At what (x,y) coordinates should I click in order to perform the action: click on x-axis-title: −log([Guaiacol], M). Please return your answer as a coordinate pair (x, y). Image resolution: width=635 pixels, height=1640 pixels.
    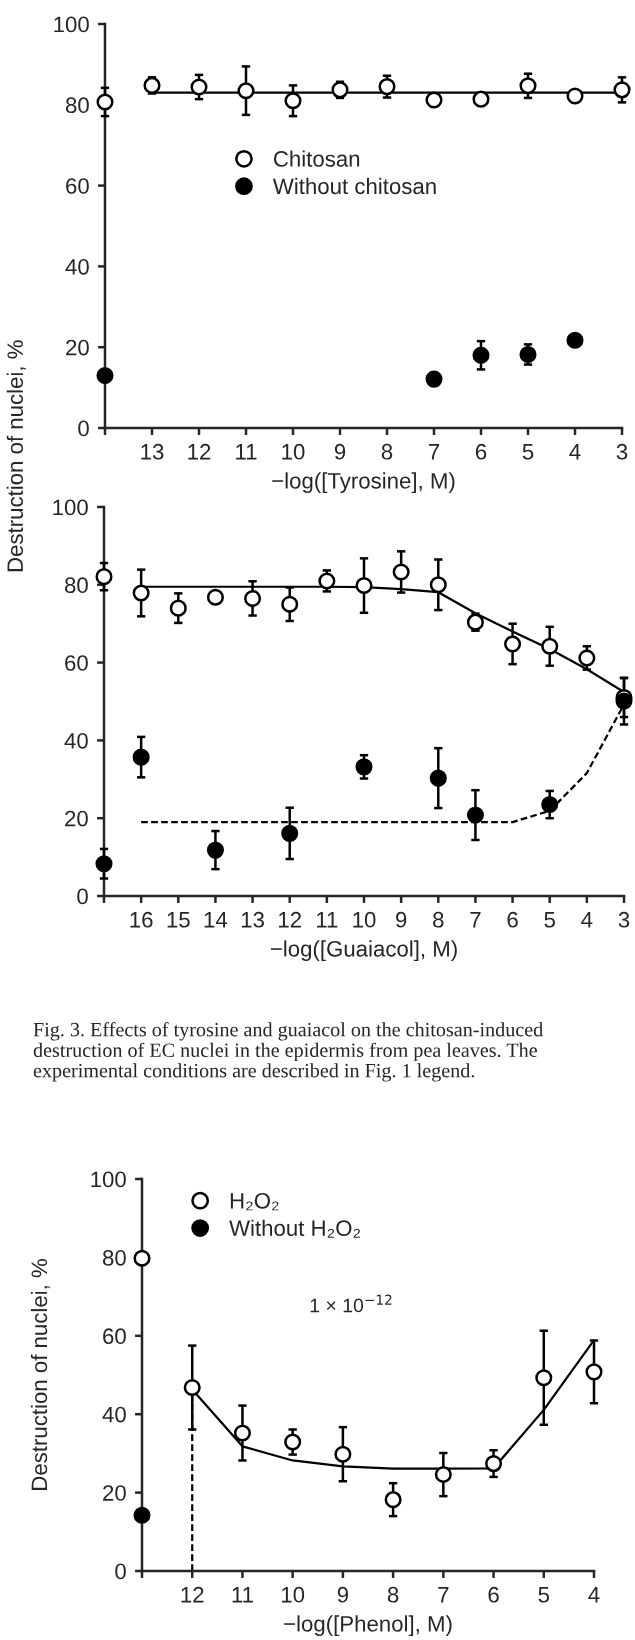
    Looking at the image, I should click on (363, 951).